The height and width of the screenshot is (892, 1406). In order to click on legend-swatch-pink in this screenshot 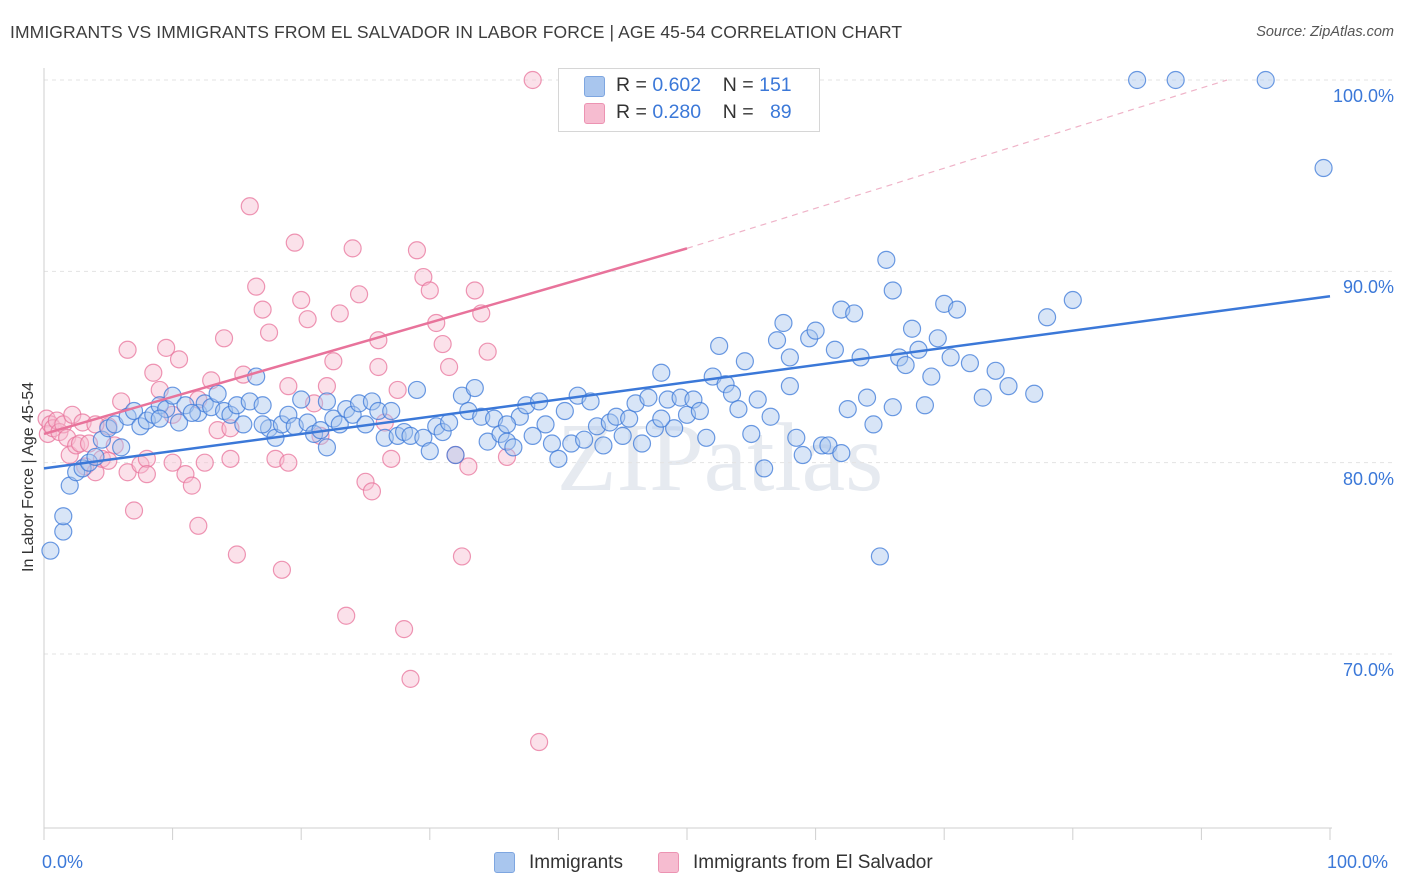, I will do `click(594, 113)`.